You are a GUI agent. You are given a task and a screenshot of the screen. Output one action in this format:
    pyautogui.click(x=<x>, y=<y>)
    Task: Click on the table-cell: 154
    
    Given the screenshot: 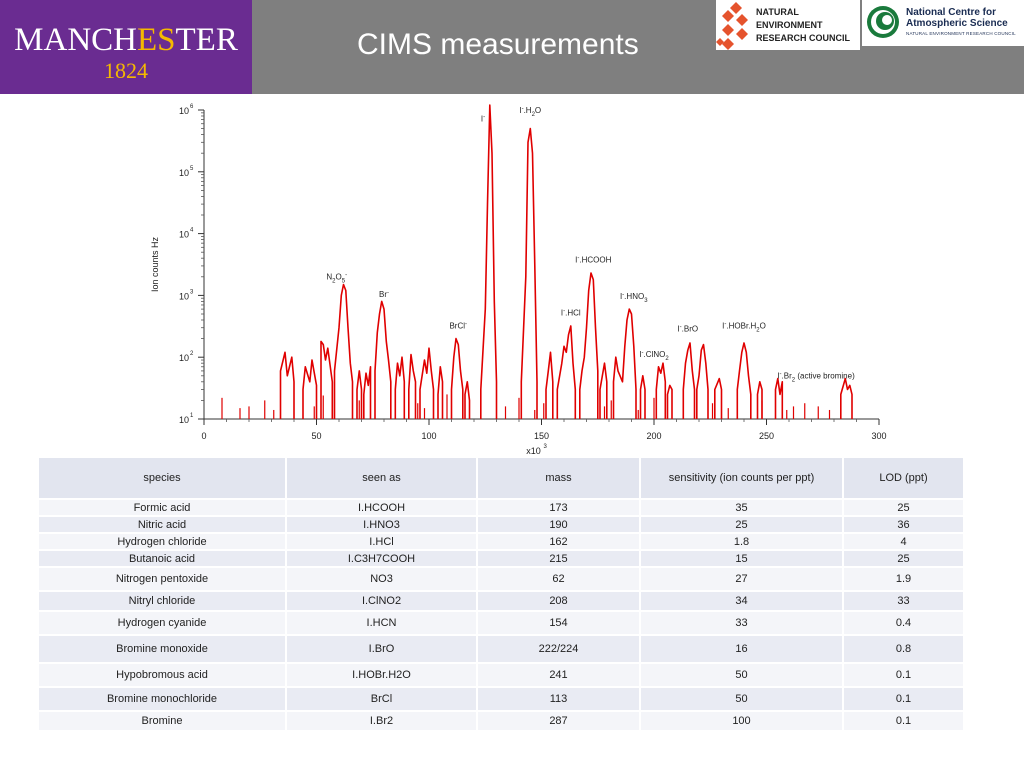 What is the action you would take?
    pyautogui.click(x=559, y=624)
    